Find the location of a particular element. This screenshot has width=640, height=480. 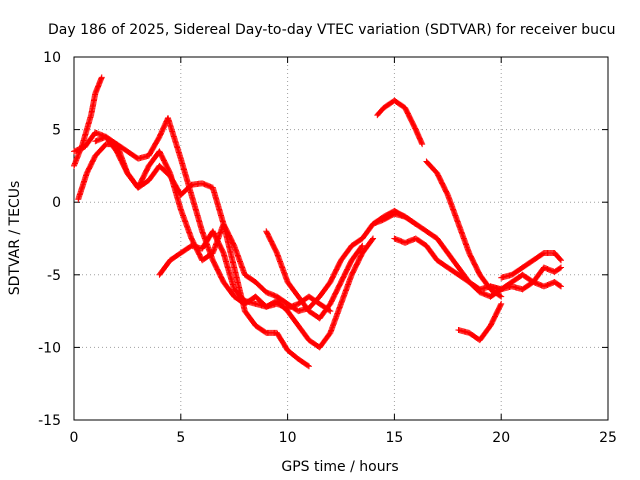

x-tick-label: 15 is located at coordinates (394, 438).